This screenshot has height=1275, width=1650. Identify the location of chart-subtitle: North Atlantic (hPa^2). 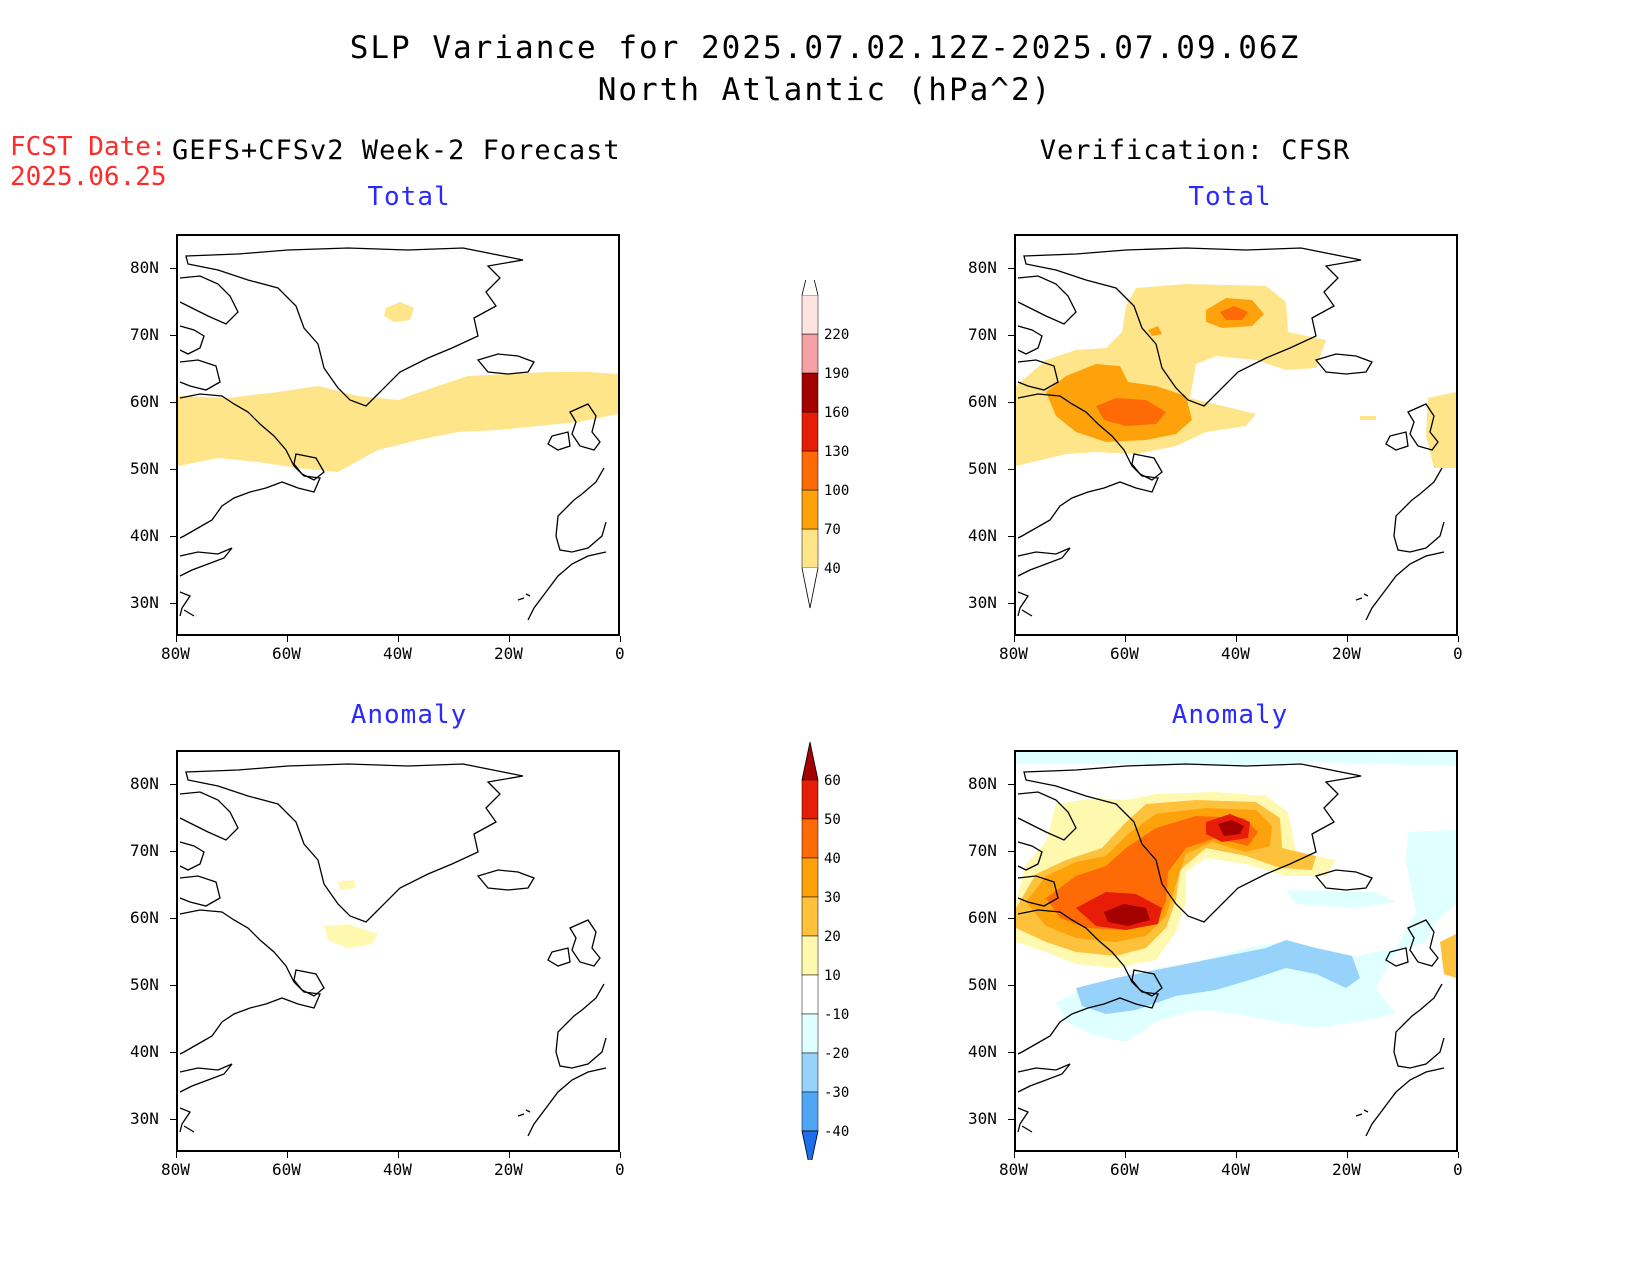
(825, 90).